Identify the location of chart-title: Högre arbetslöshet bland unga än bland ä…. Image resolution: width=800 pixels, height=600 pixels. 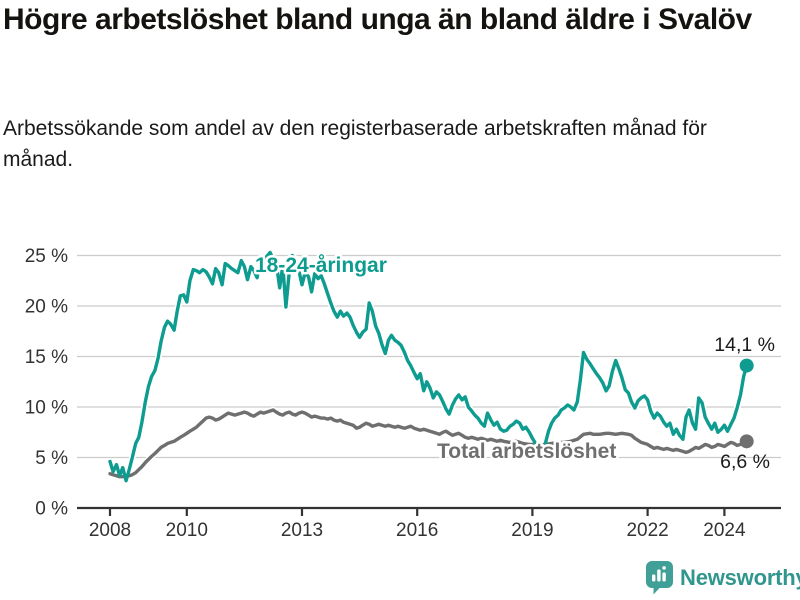
(377, 19).